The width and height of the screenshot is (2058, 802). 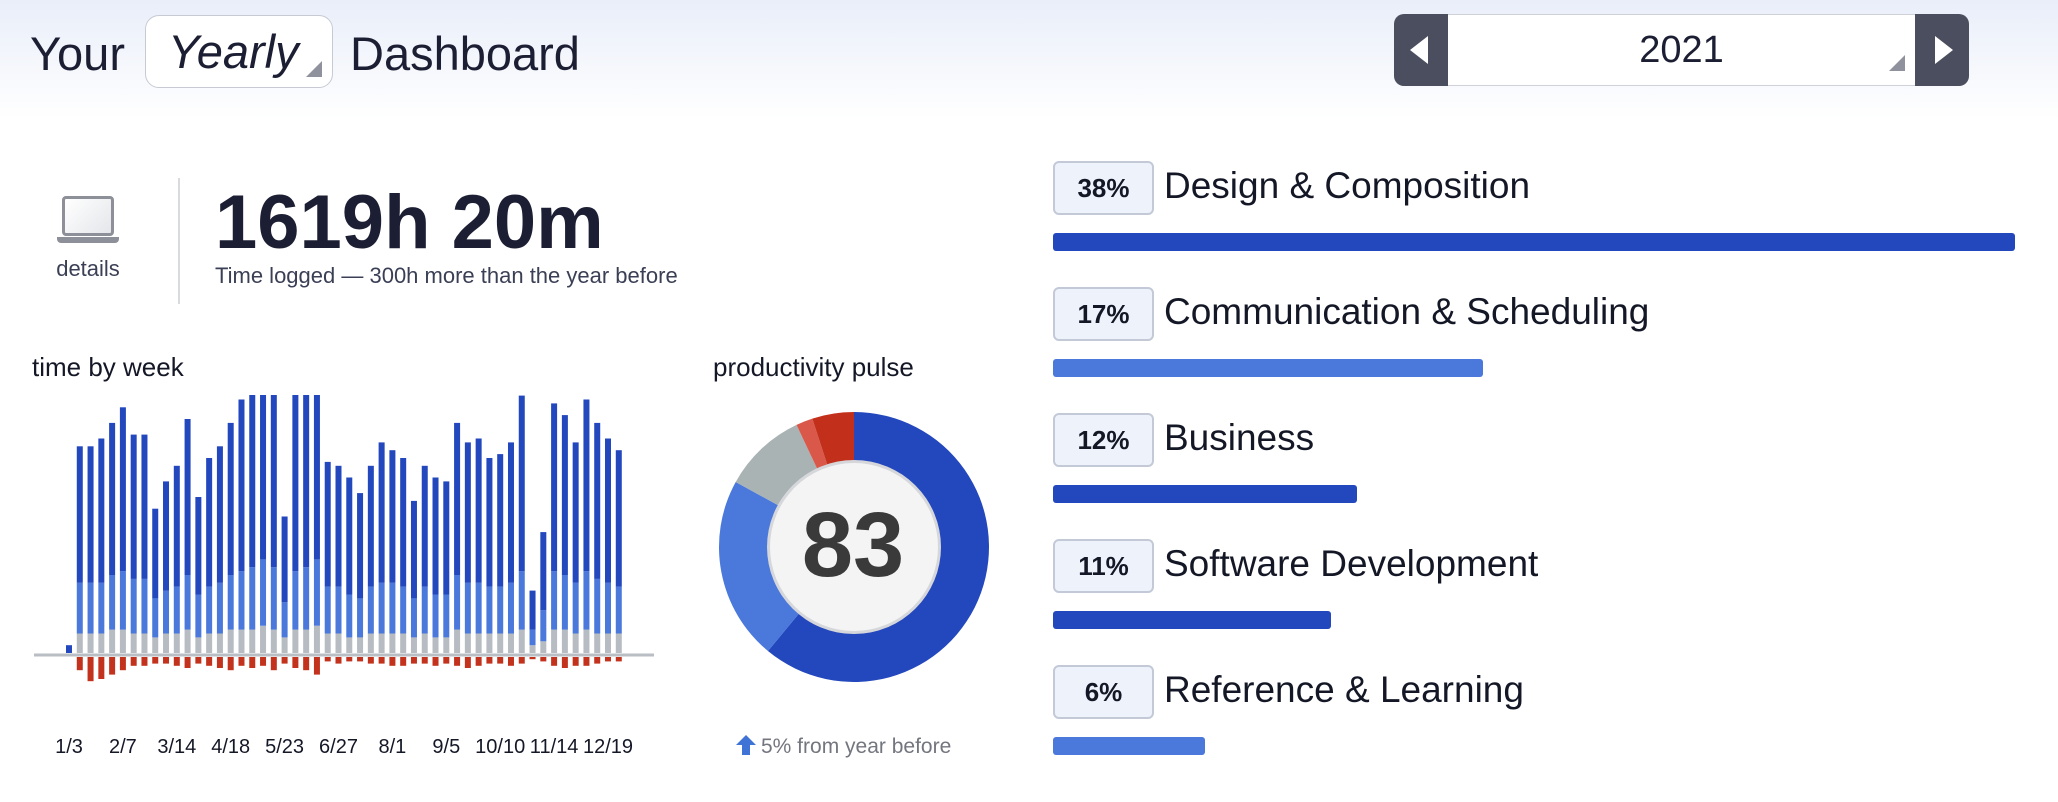 I want to click on pulse-donut, so click(x=854, y=547).